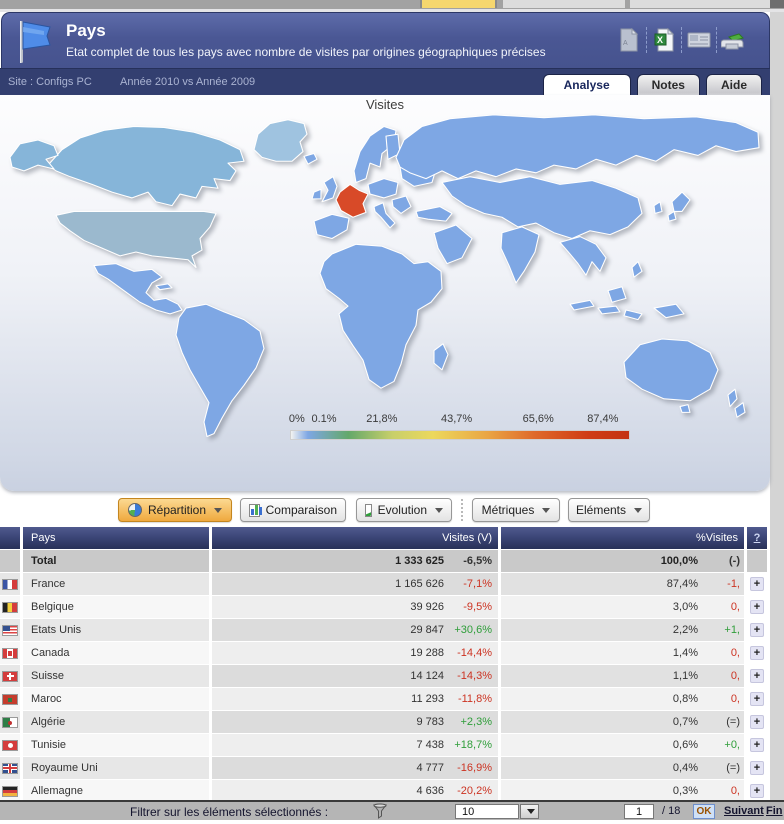  Describe the element at coordinates (462, 510) in the screenshot. I see `toolbar-separator` at that location.